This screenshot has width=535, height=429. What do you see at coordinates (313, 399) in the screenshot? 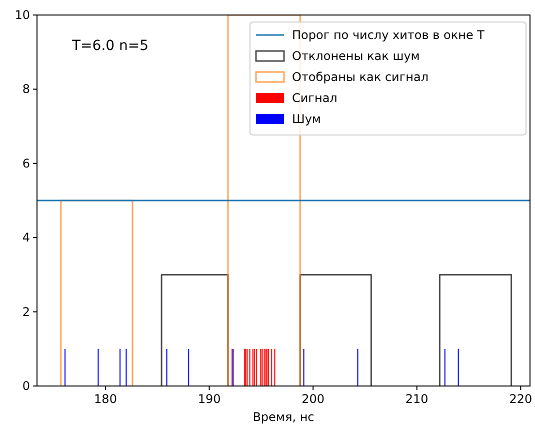
I see `x-tick-label: 200` at bounding box center [313, 399].